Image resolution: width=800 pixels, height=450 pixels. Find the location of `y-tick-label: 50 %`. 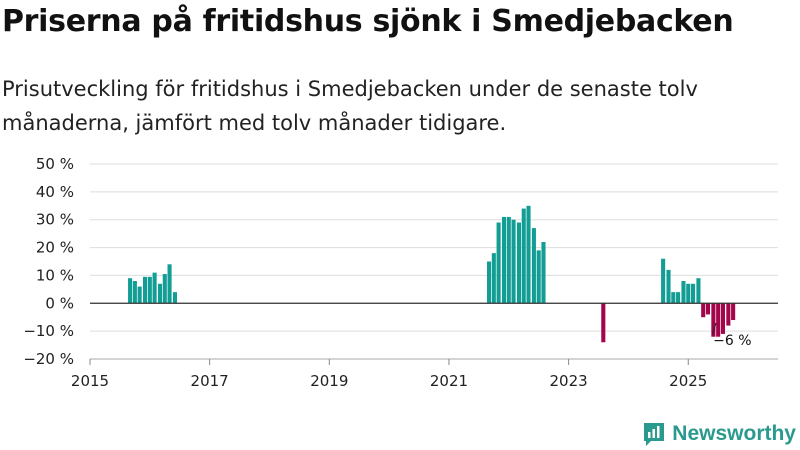

y-tick-label: 50 % is located at coordinates (55, 164).